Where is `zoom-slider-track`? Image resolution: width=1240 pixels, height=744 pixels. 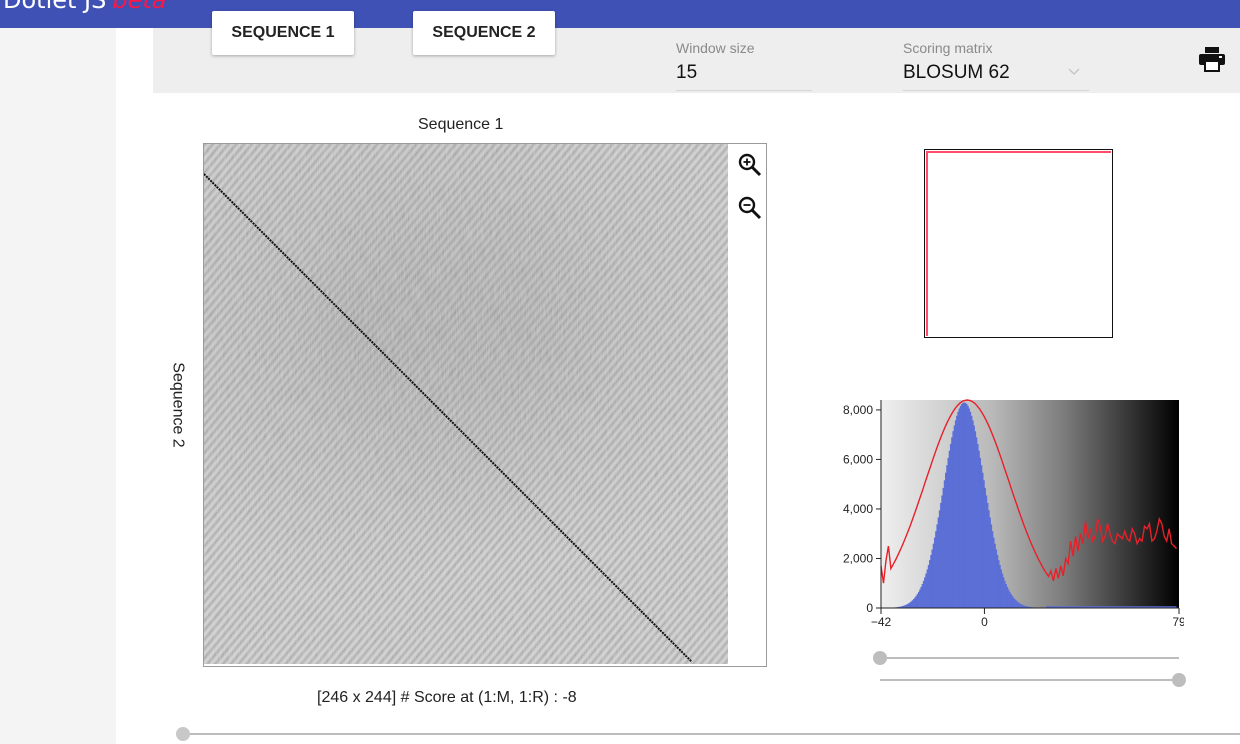 zoom-slider-track is located at coordinates (711, 734).